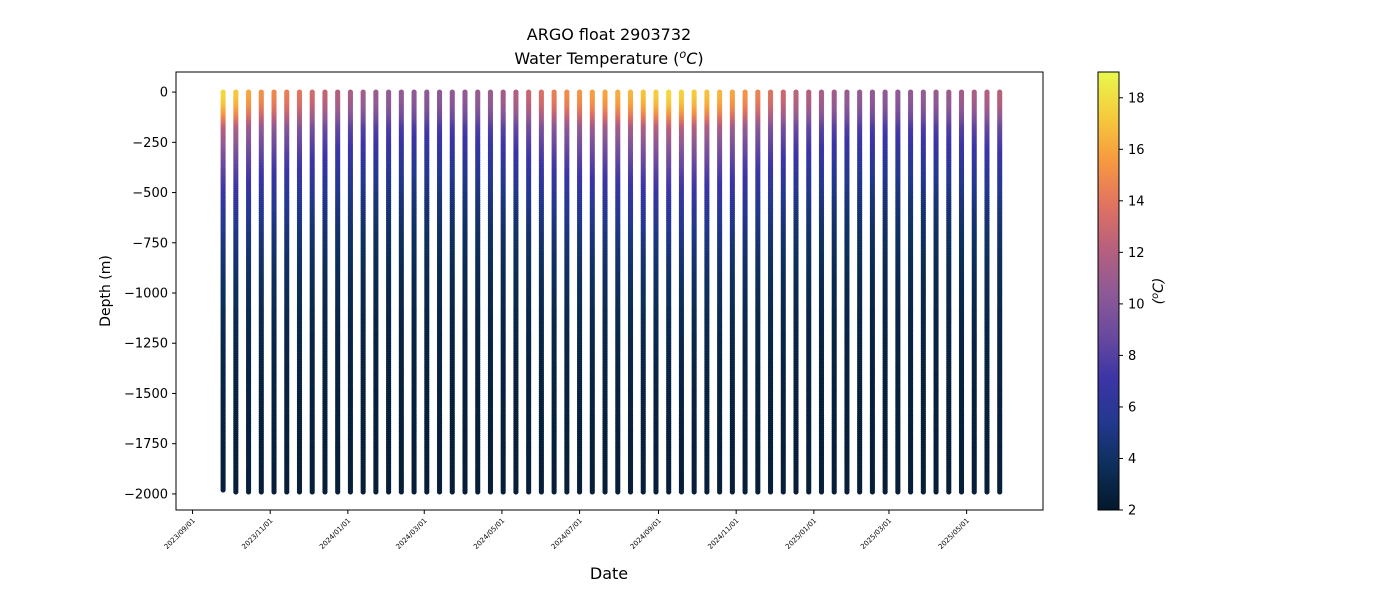 This screenshot has height=600, width=1400. I want to click on chart-subtitle-suffix: ), so click(700, 58).